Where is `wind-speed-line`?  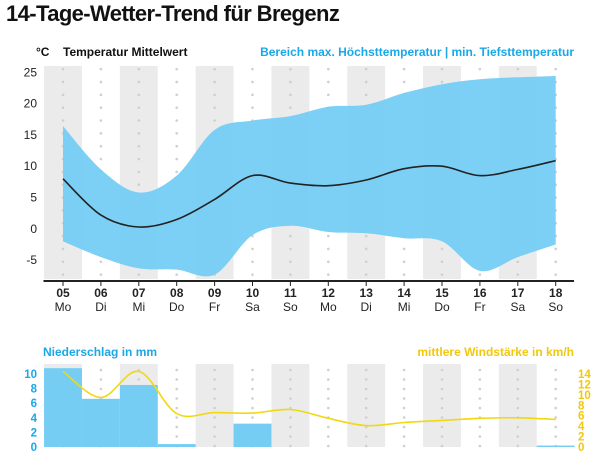 wind-speed-line is located at coordinates (309, 398).